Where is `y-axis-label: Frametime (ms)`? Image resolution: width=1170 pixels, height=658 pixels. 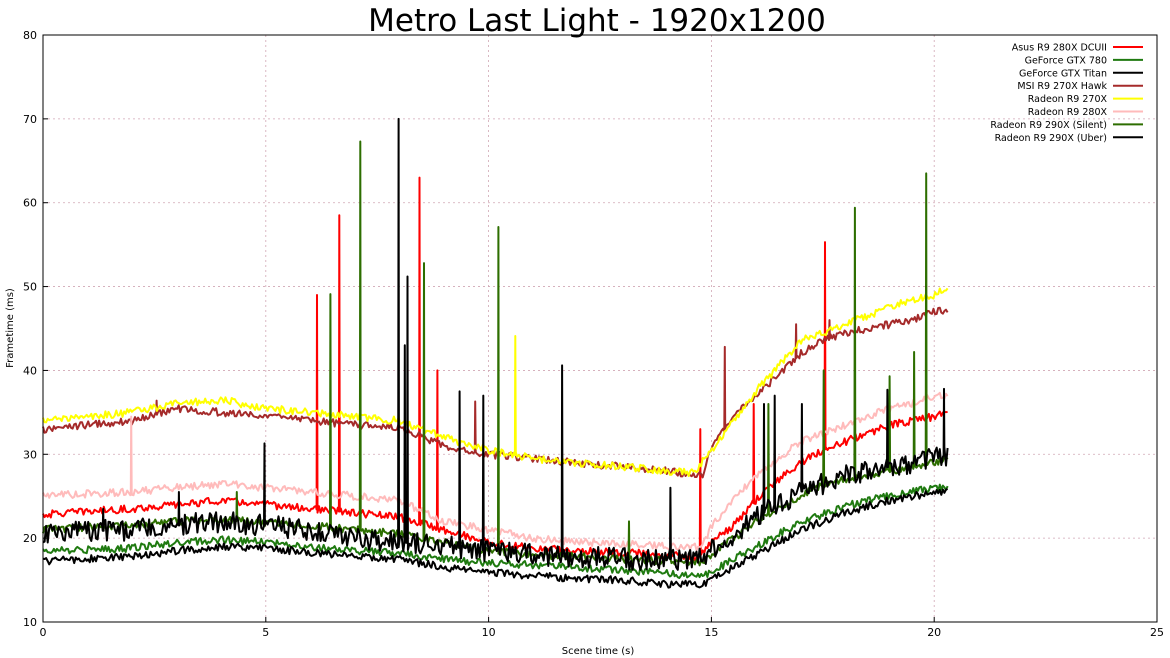
y-axis-label: Frametime (ms) is located at coordinates (10, 328).